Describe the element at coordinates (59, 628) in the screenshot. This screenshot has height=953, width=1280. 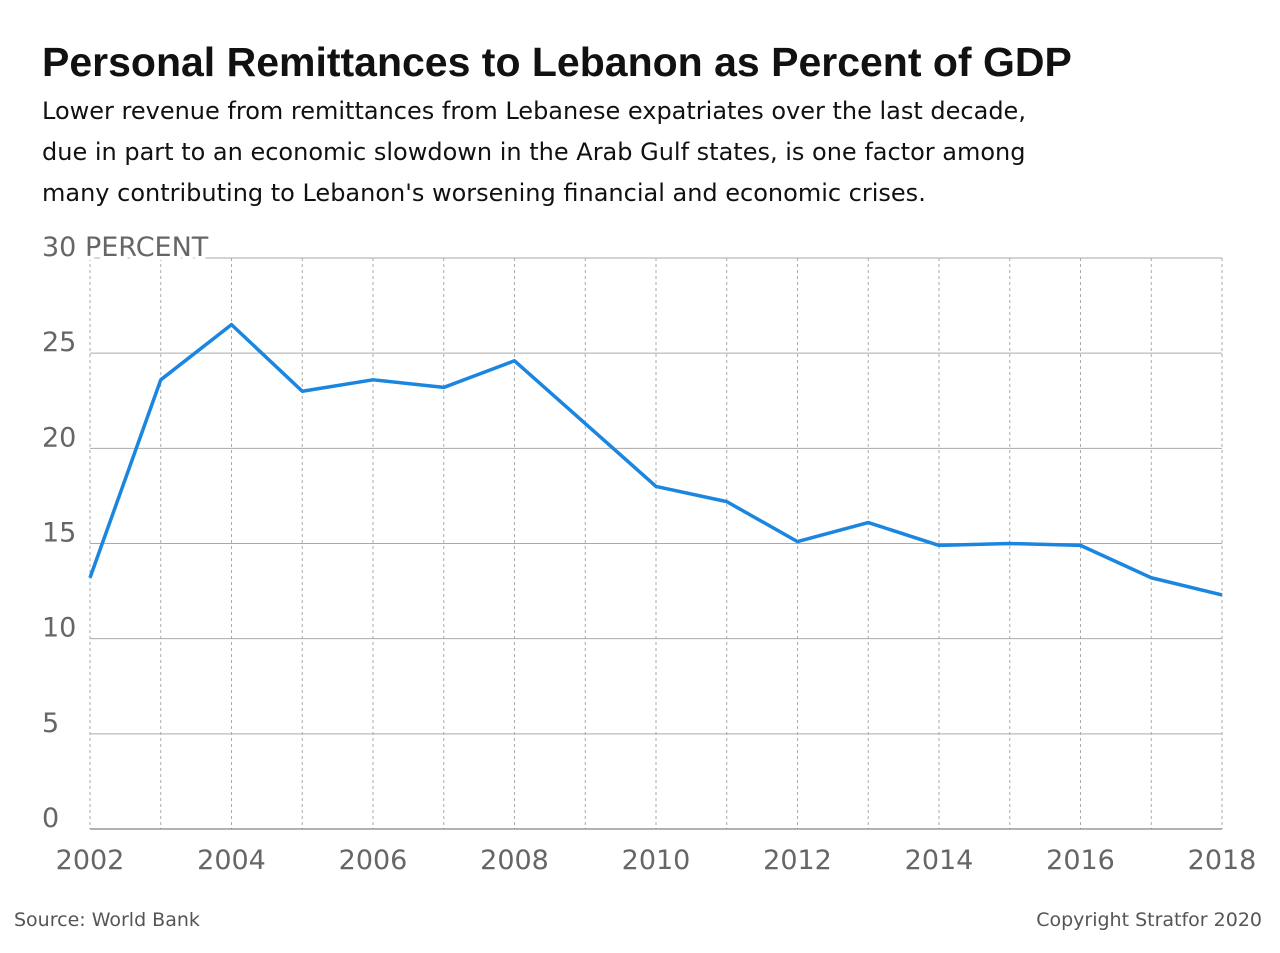
I see `y-tick-label: 10` at that location.